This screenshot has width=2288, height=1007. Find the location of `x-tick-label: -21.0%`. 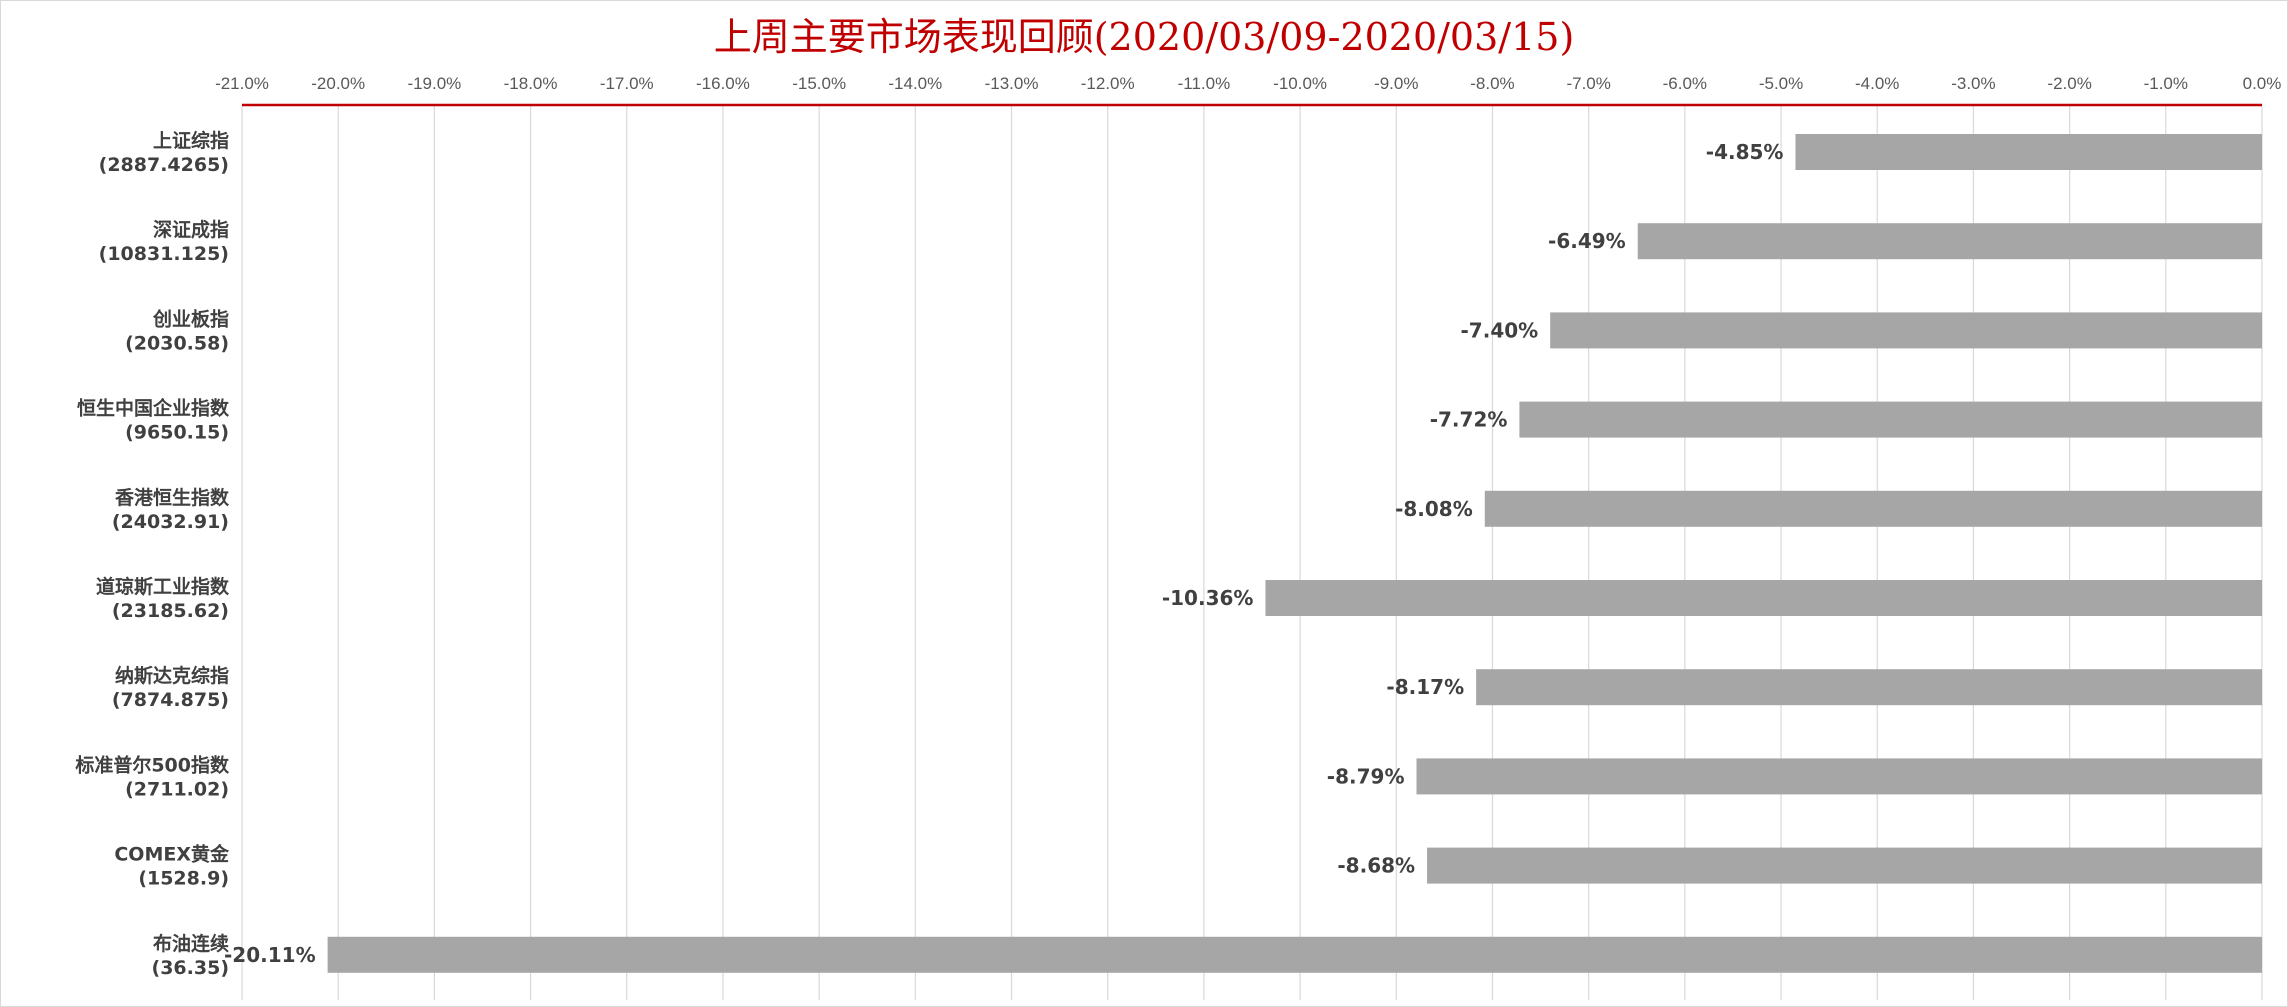

x-tick-label: -21.0% is located at coordinates (242, 83).